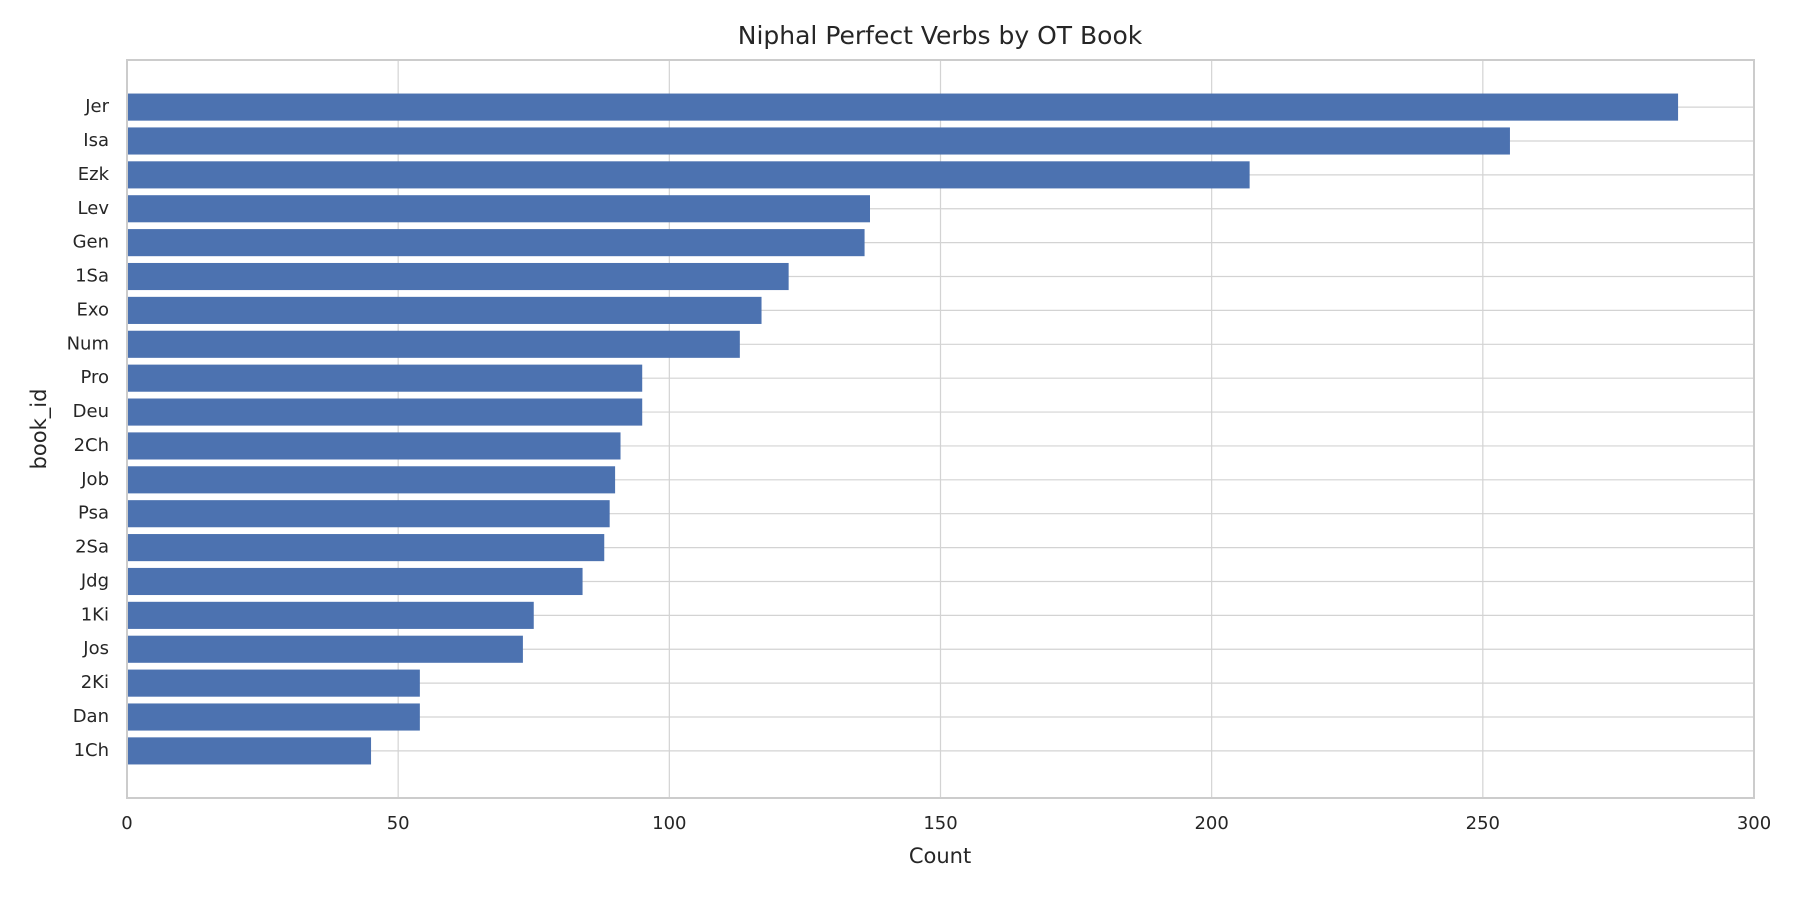 The image size is (1800, 900). Describe the element at coordinates (92, 276) in the screenshot. I see `y-tick-label: 1Sa` at that location.